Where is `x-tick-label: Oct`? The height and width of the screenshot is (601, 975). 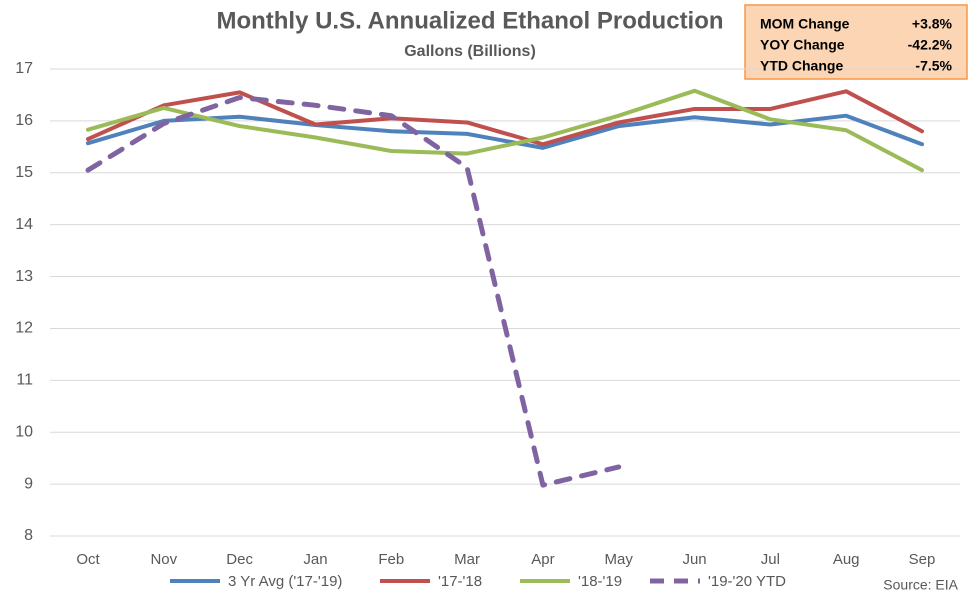
x-tick-label: Oct is located at coordinates (88, 559).